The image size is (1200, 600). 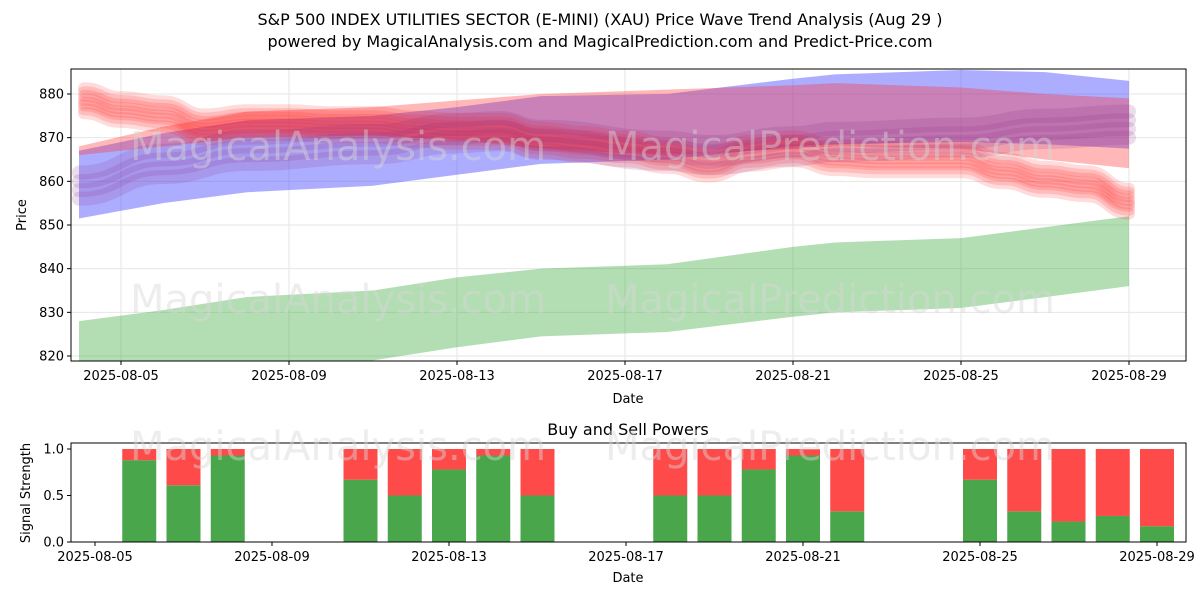 What do you see at coordinates (51, 313) in the screenshot?
I see `price-y-tick-label-1: 830` at bounding box center [51, 313].